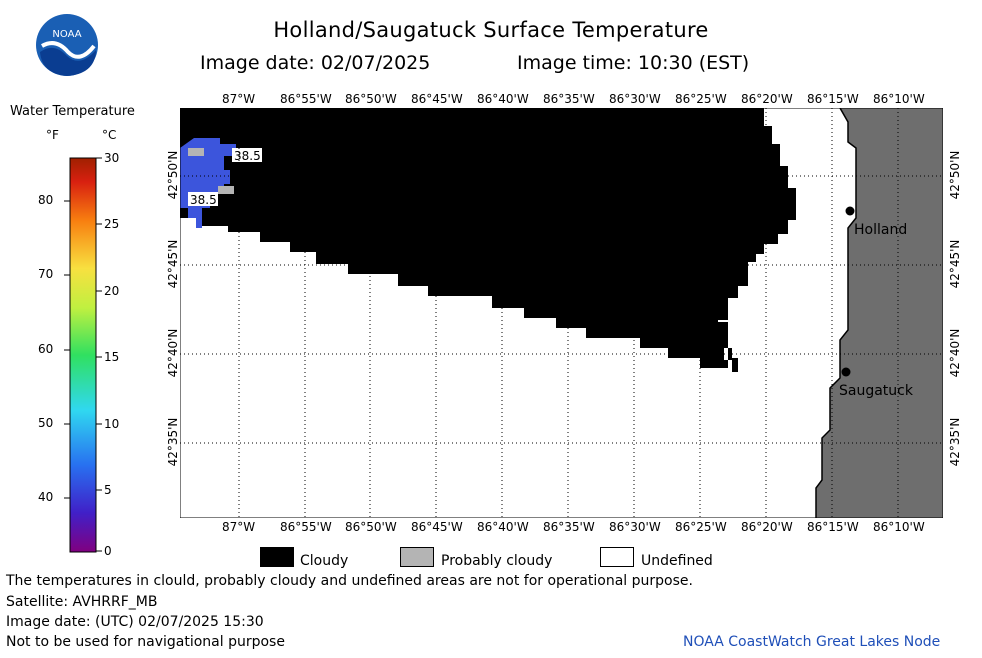  What do you see at coordinates (879, 313) in the screenshot?
I see `land-area` at bounding box center [879, 313].